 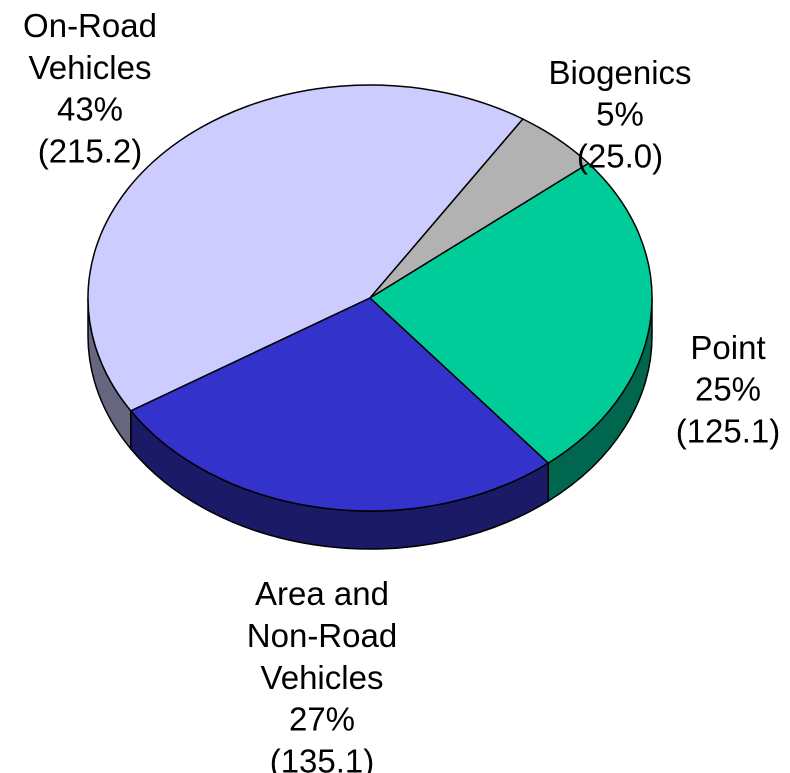 I want to click on slice-label: Area and Non-Road Vehicles, so click(x=322, y=635).